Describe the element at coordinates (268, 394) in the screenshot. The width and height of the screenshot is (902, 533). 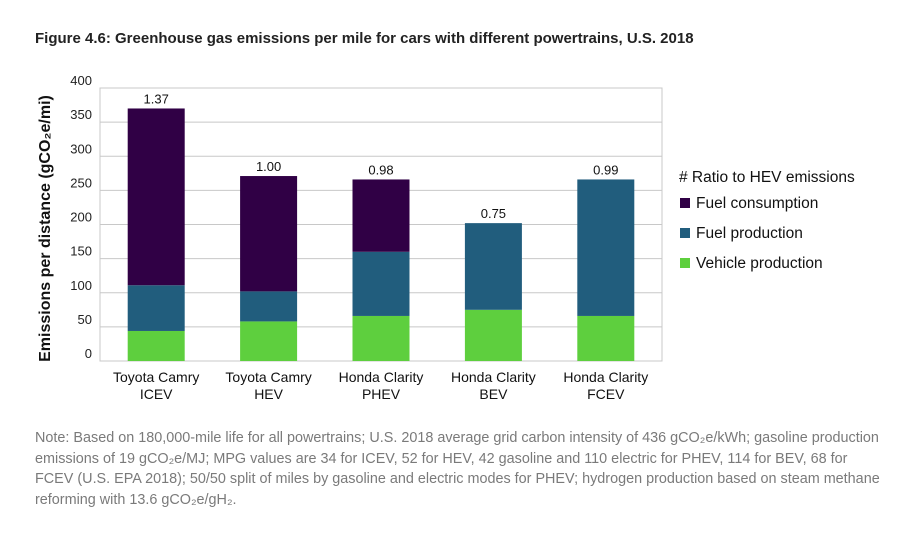
I see `x-category-label: HEV` at that location.